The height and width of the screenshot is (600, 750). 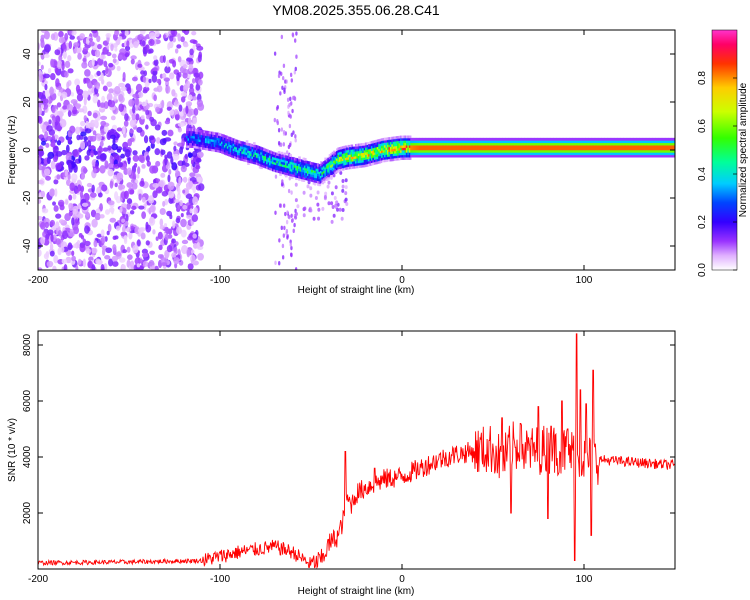 I want to click on y-tick-label: -20, so click(x=27, y=197).